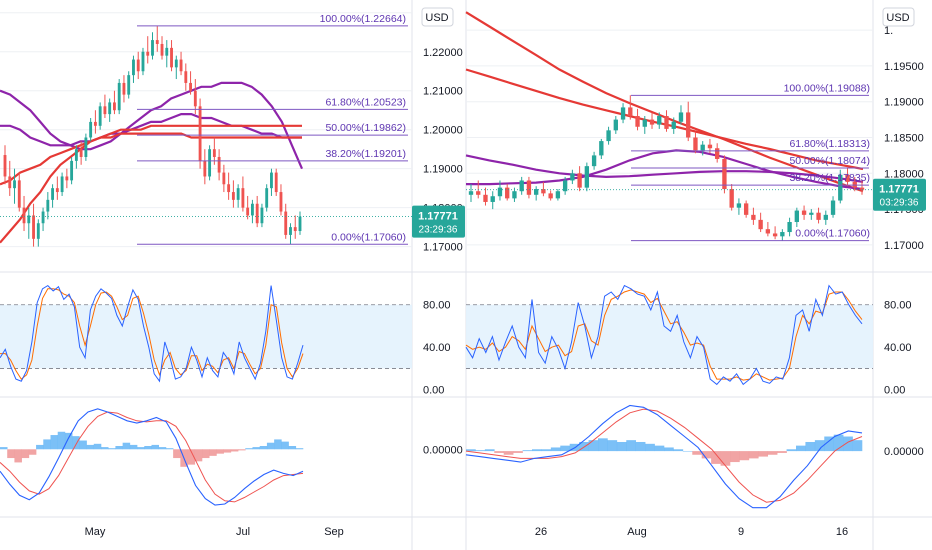  I want to click on fib-level-label: 61.80%(1.18313), so click(829, 144).